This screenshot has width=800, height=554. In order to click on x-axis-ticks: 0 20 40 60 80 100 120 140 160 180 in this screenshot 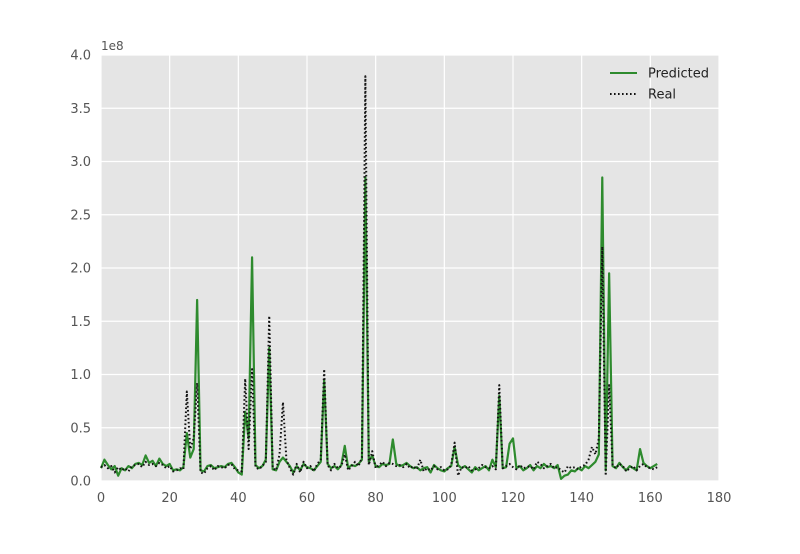, I will do `click(414, 498)`.